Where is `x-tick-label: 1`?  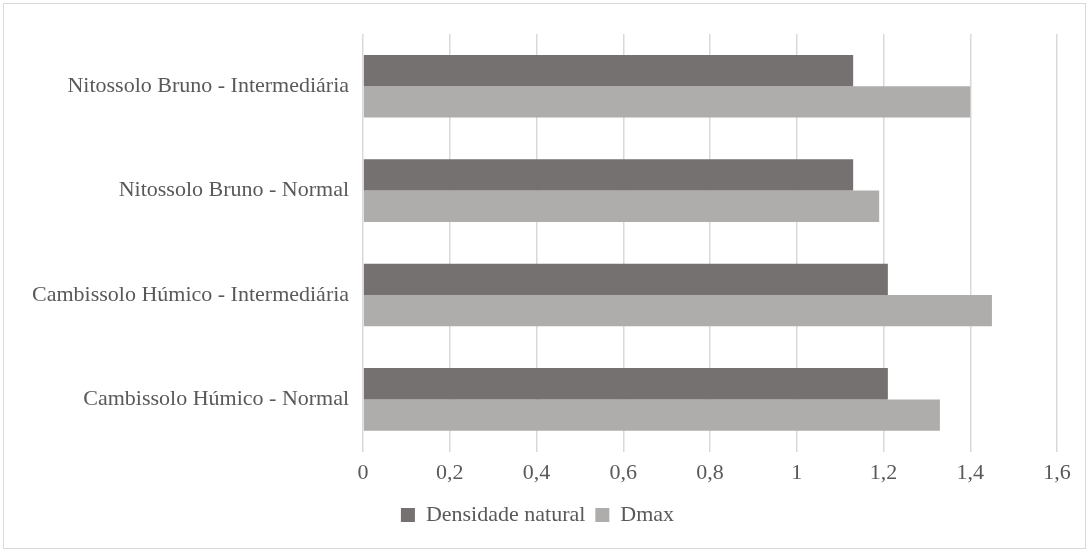
x-tick-label: 1 is located at coordinates (797, 471).